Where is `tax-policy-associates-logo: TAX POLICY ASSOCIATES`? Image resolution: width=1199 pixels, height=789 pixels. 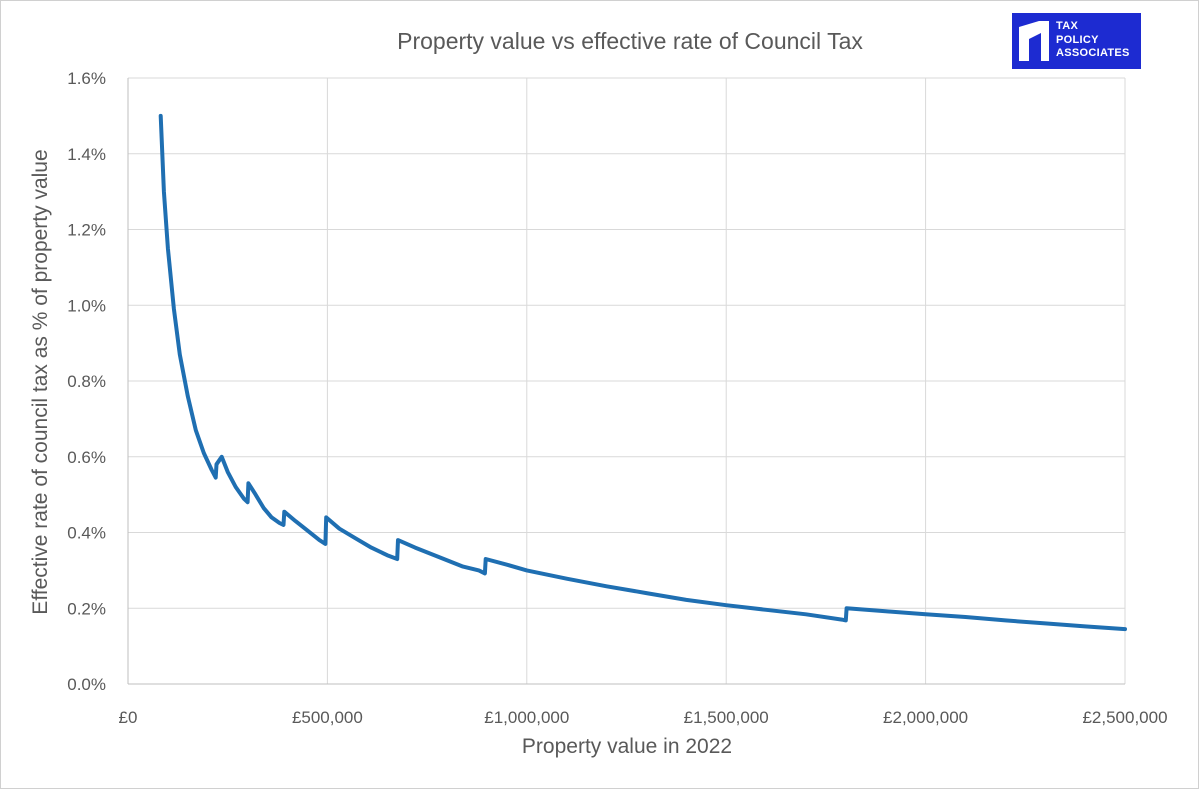
tax-policy-associates-logo: TAX POLICY ASSOCIATES is located at coordinates (1076, 41).